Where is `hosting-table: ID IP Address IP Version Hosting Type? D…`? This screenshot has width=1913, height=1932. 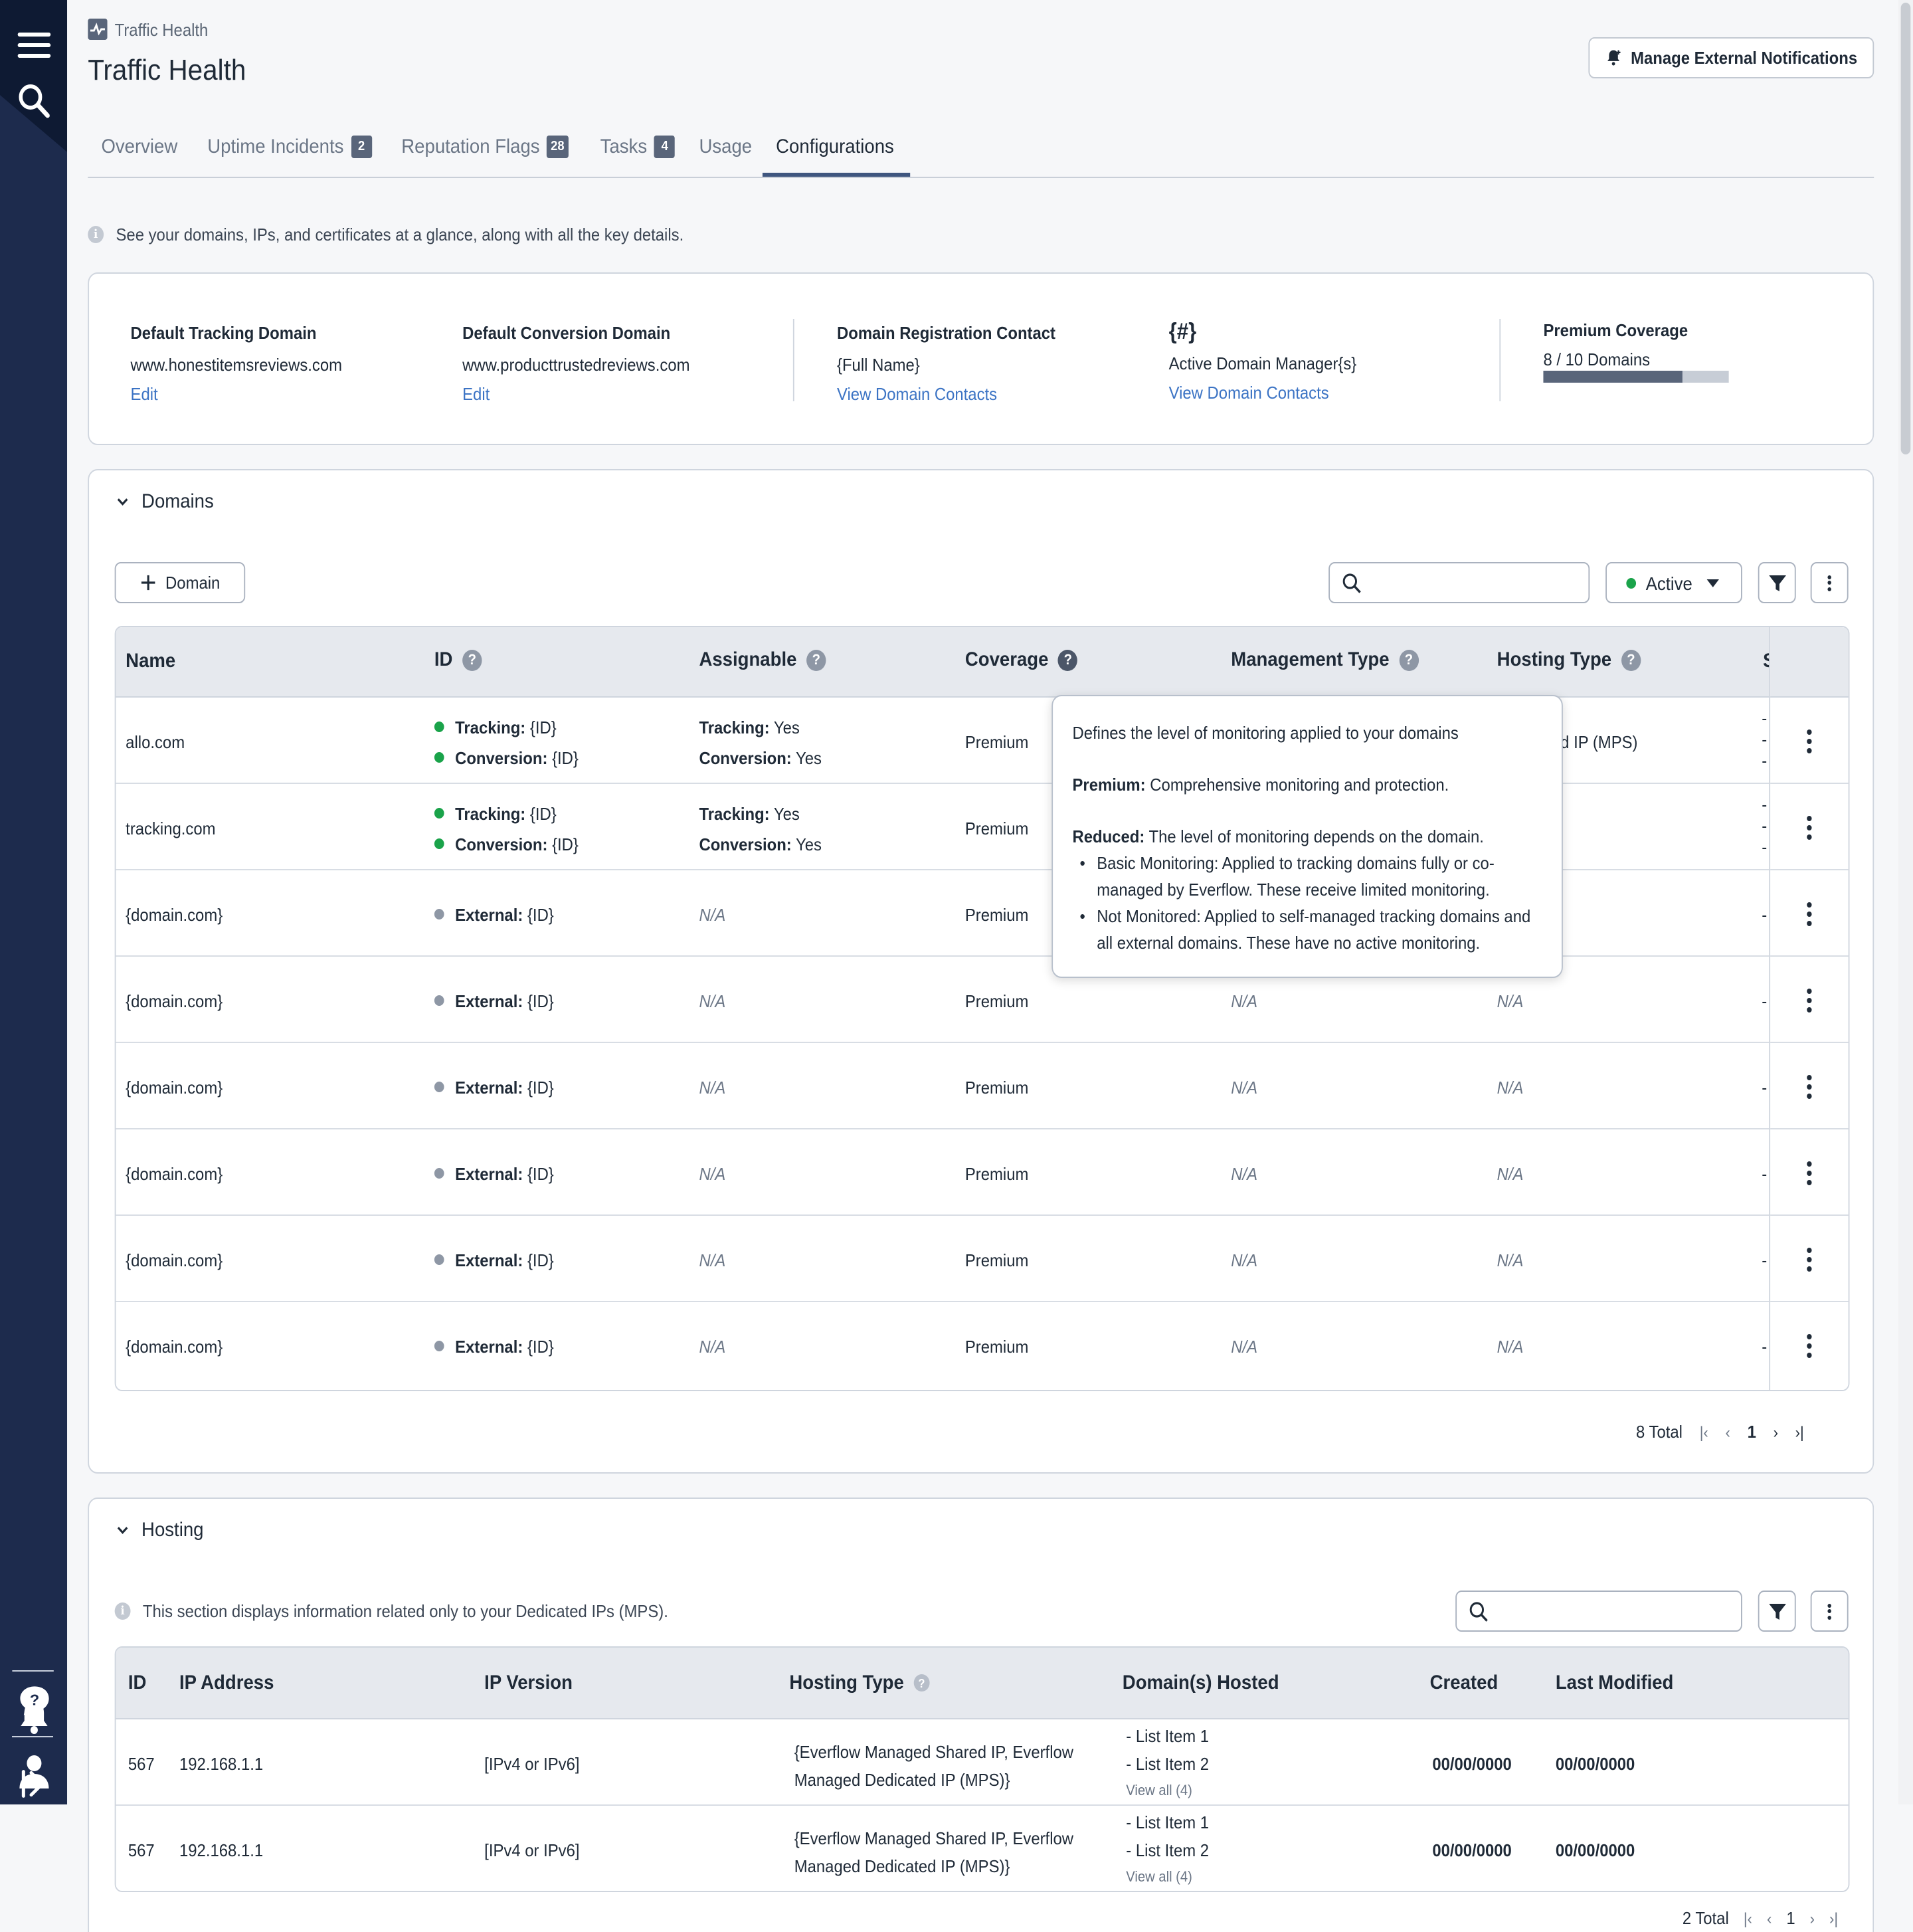
hosting-table: ID IP Address IP Version Hosting Type? D… is located at coordinates (982, 1769).